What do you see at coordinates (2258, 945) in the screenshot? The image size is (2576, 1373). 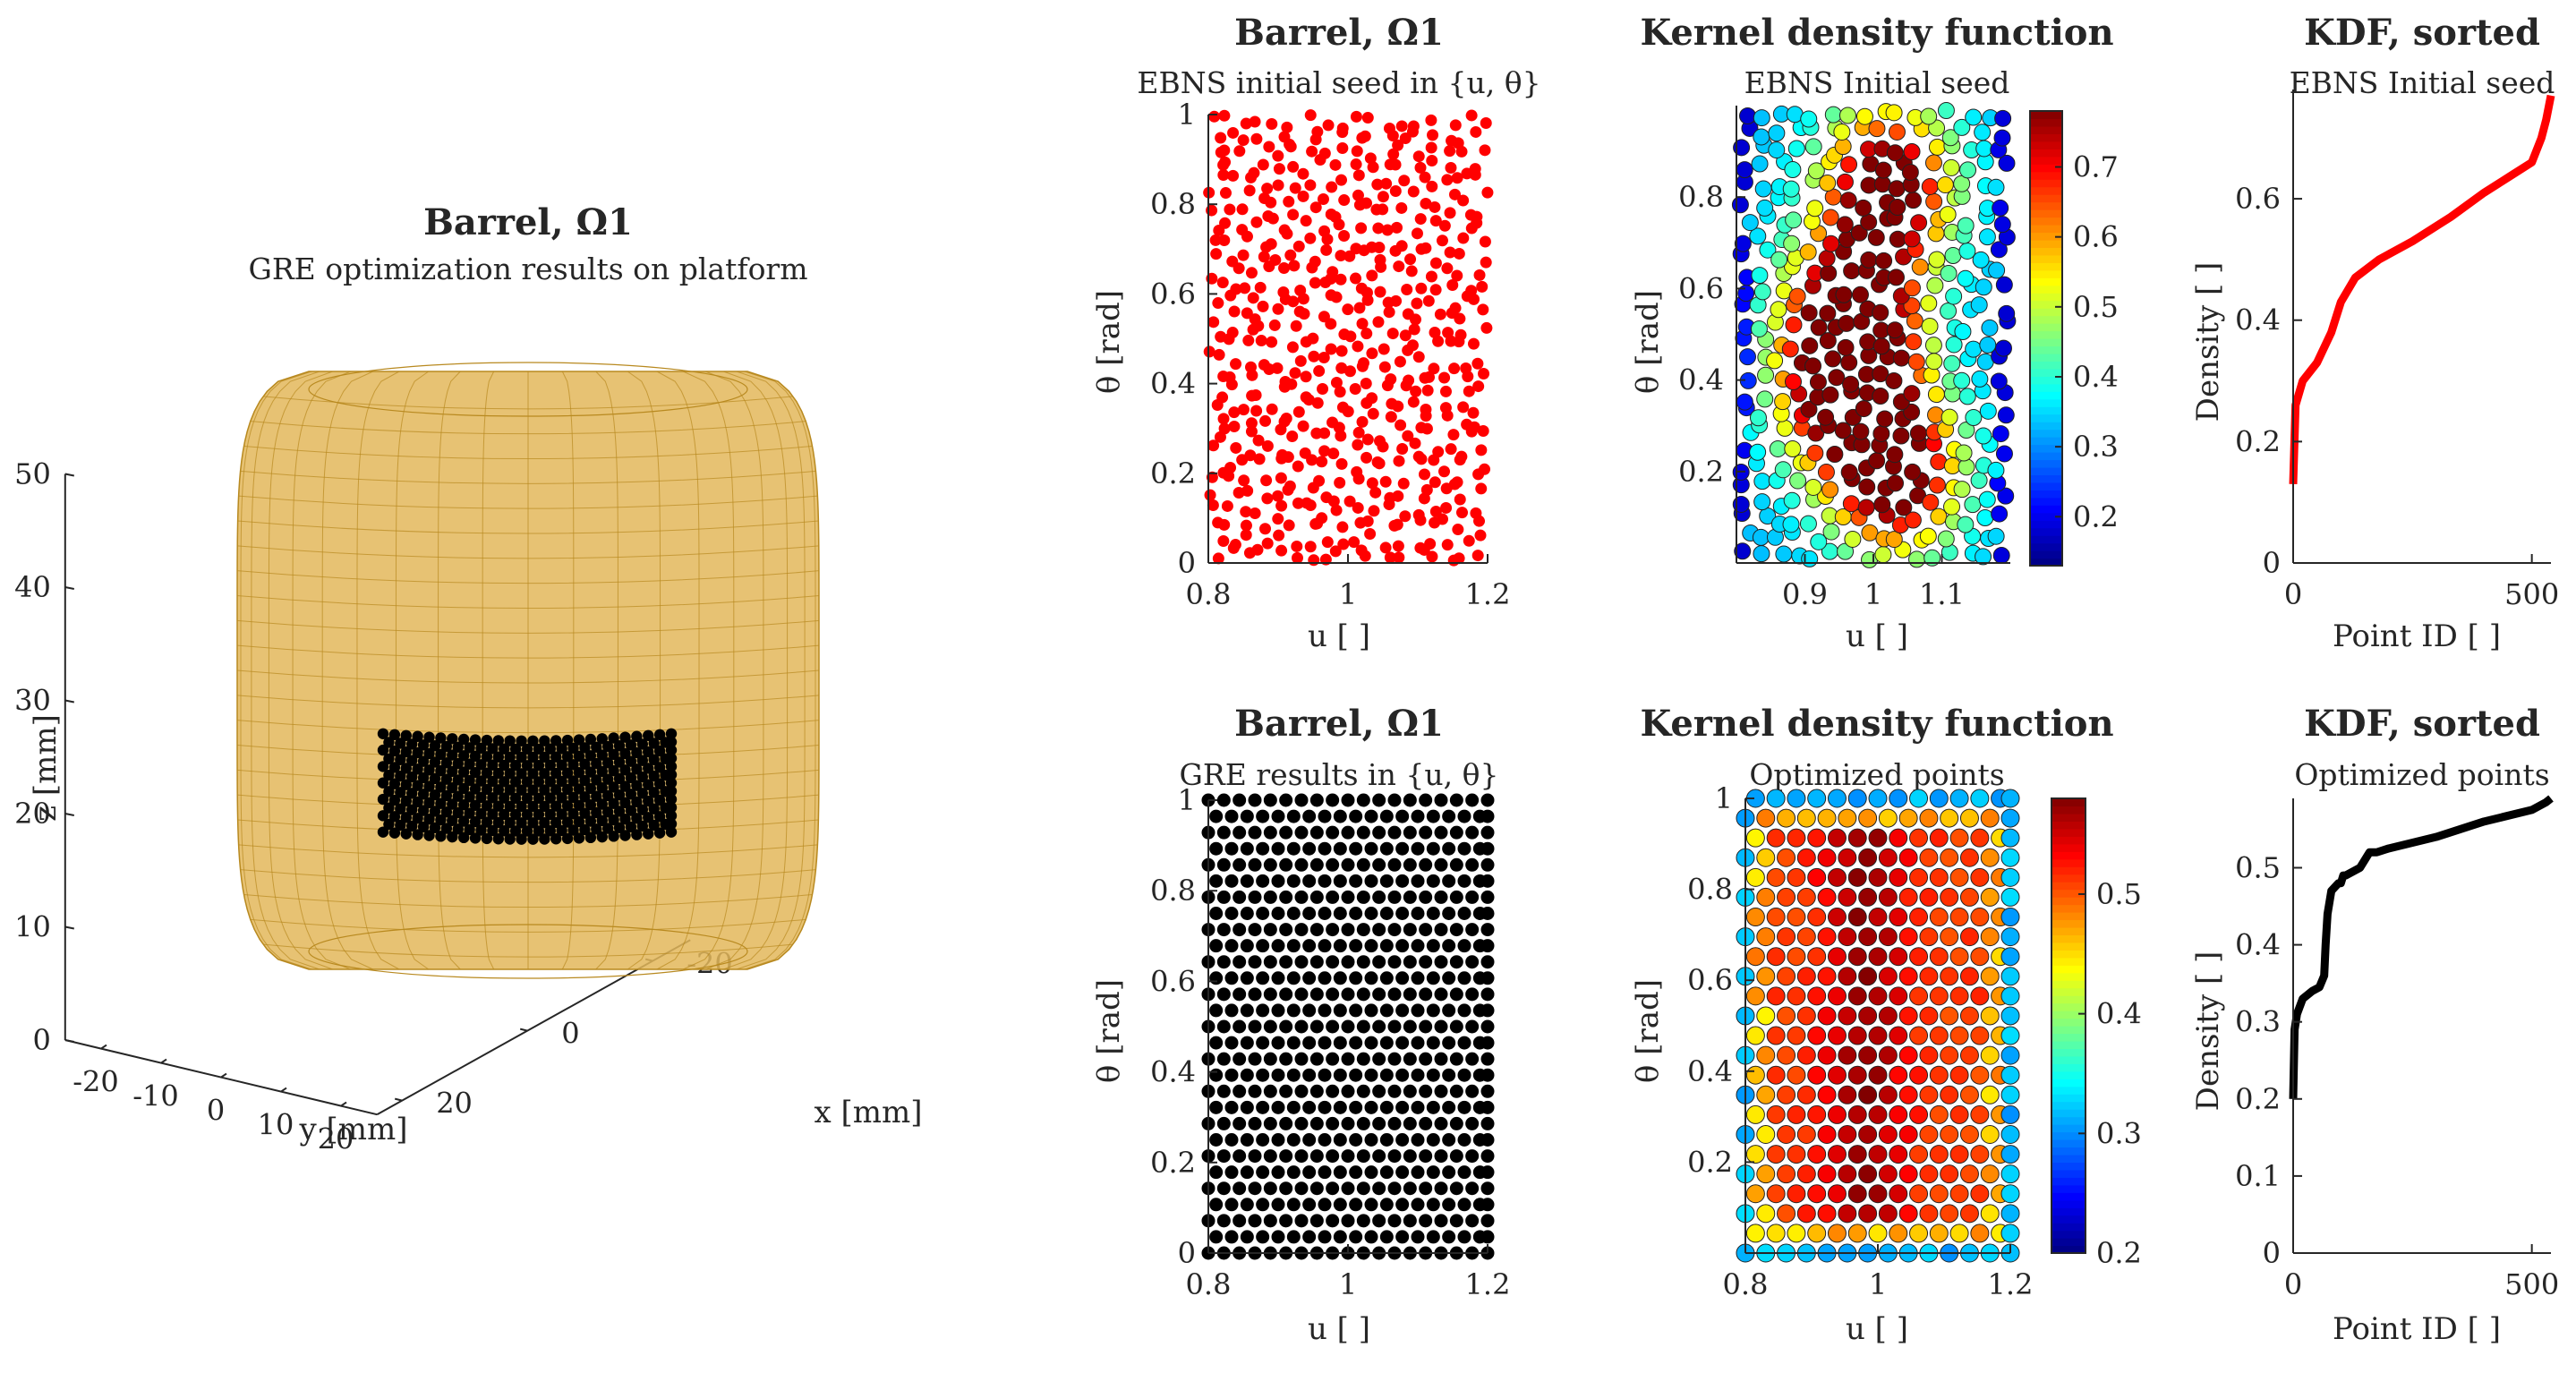 I see `y-tick-label: 0.4` at bounding box center [2258, 945].